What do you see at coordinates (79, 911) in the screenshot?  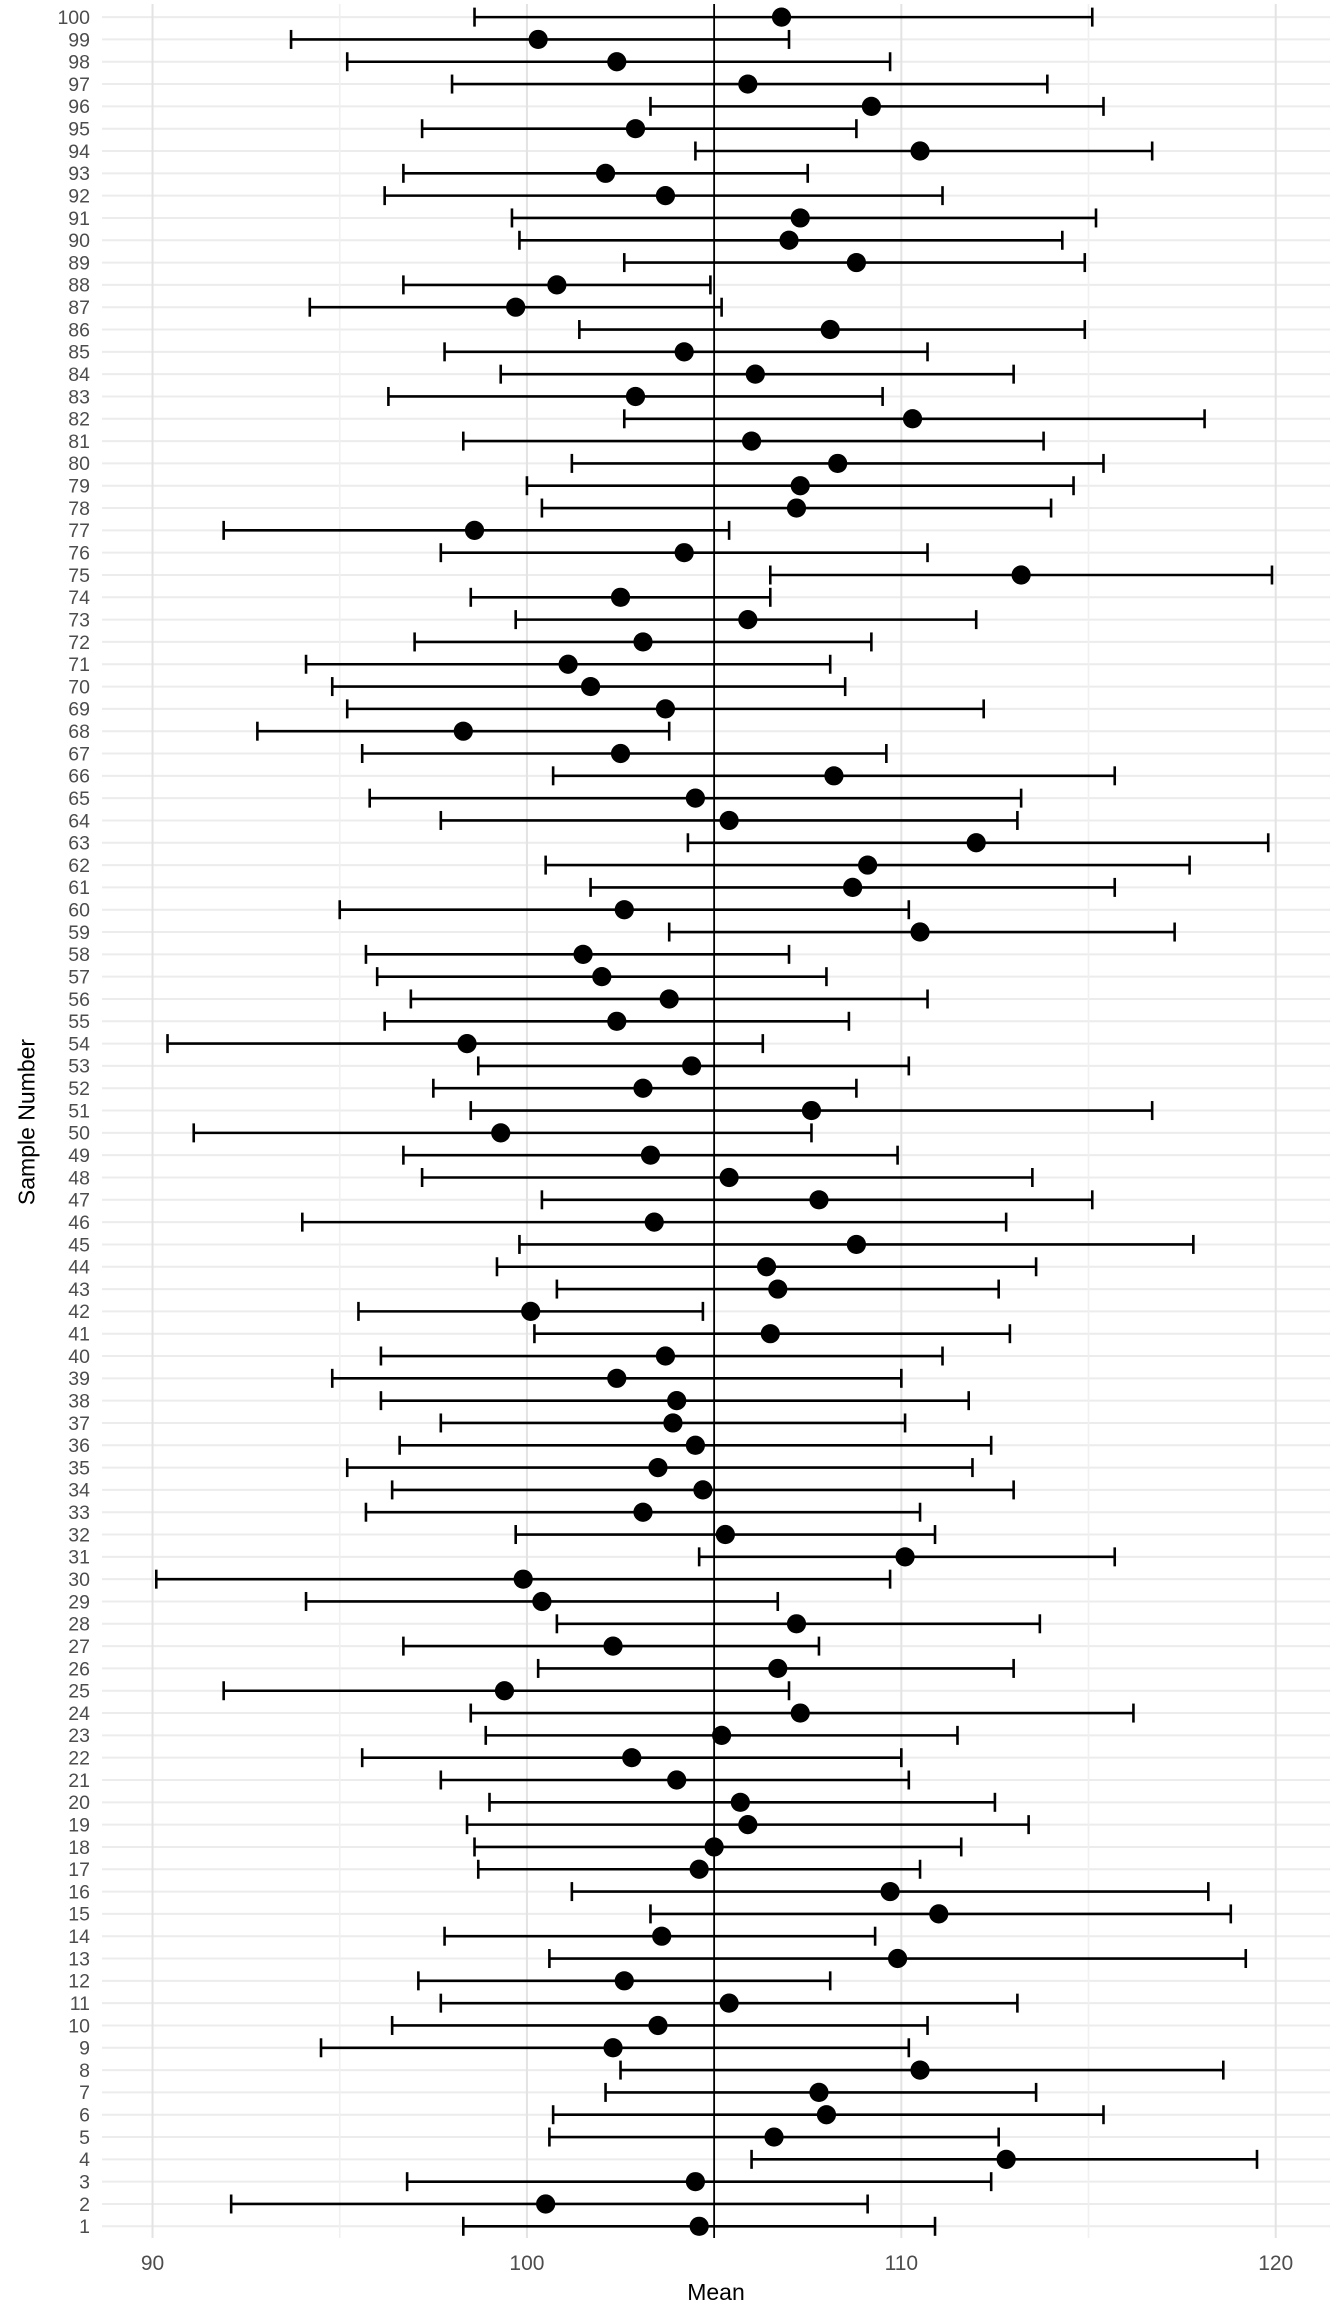 I see `y-tick-label: 60` at bounding box center [79, 911].